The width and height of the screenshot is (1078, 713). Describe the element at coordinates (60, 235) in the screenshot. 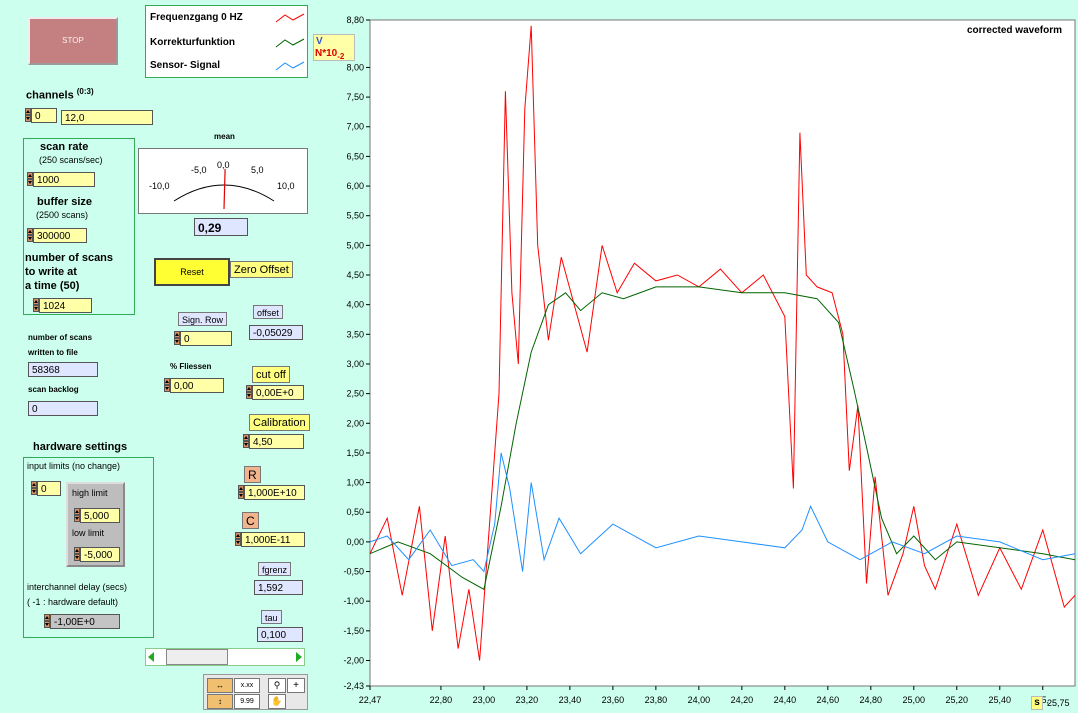

I see `buffer-size-field: 300000` at that location.